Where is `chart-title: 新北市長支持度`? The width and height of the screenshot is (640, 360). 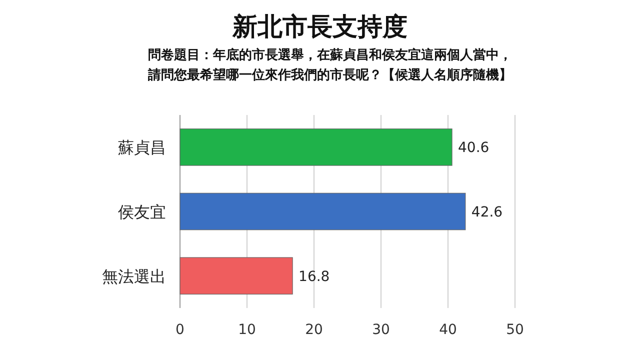 chart-title: 新北市長支持度 is located at coordinates (319, 27).